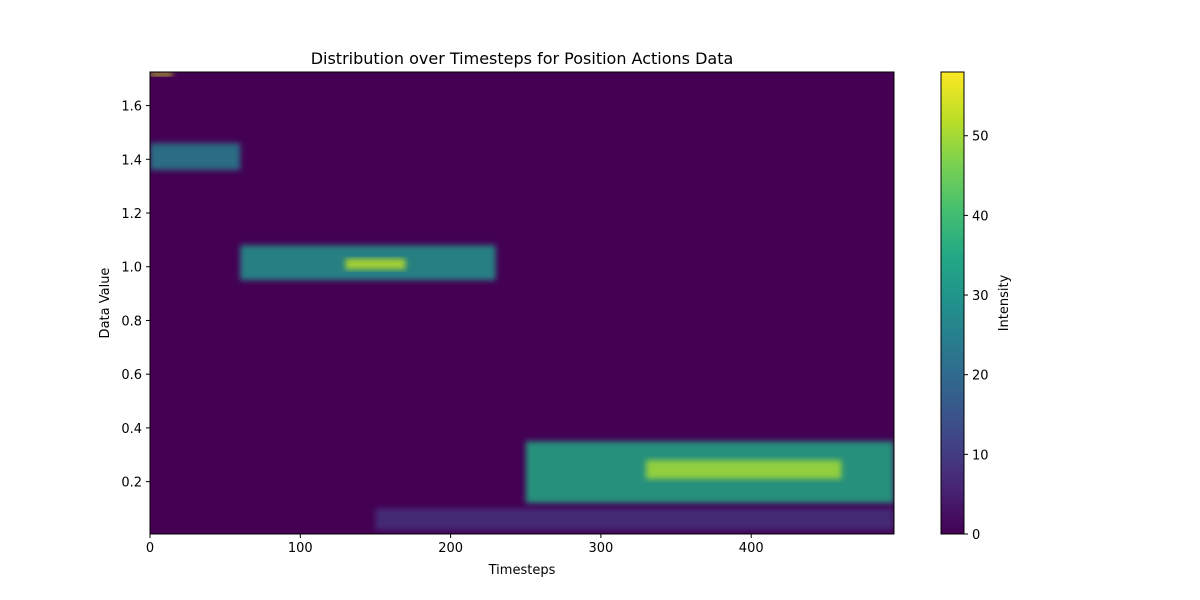 Image resolution: width=1200 pixels, height=600 pixels. I want to click on x-axis: 0 100 200 300 400, so click(455, 545).